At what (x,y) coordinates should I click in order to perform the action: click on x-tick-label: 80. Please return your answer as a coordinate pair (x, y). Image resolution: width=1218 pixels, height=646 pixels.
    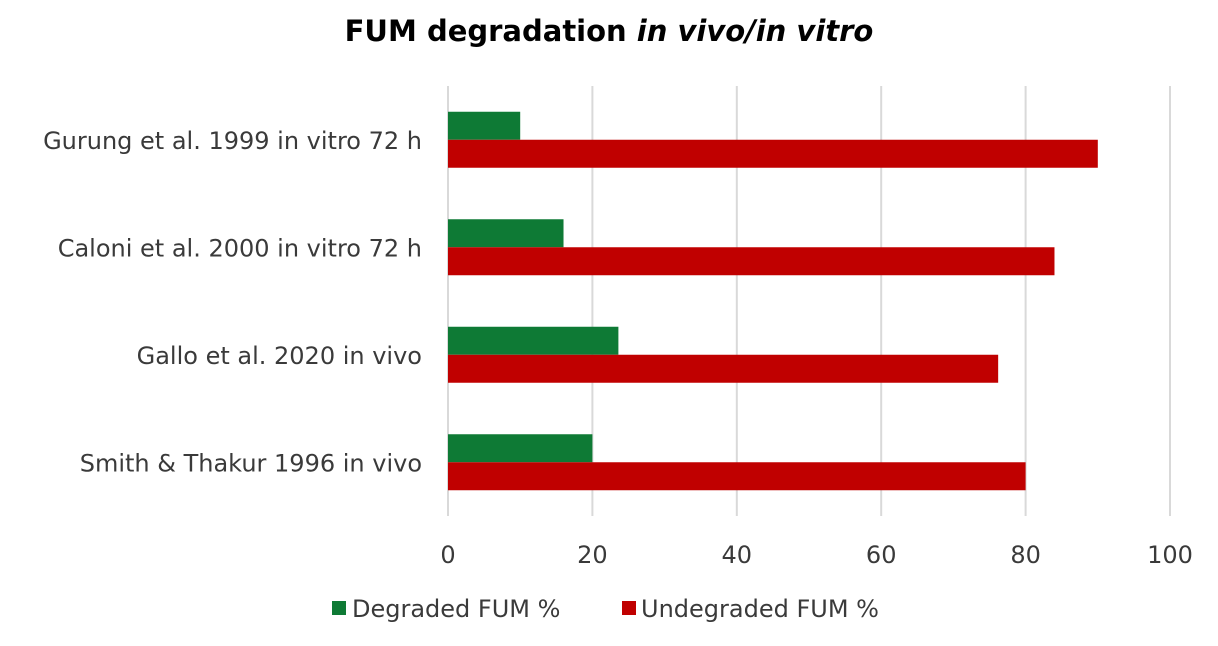
    Looking at the image, I should click on (1025, 555).